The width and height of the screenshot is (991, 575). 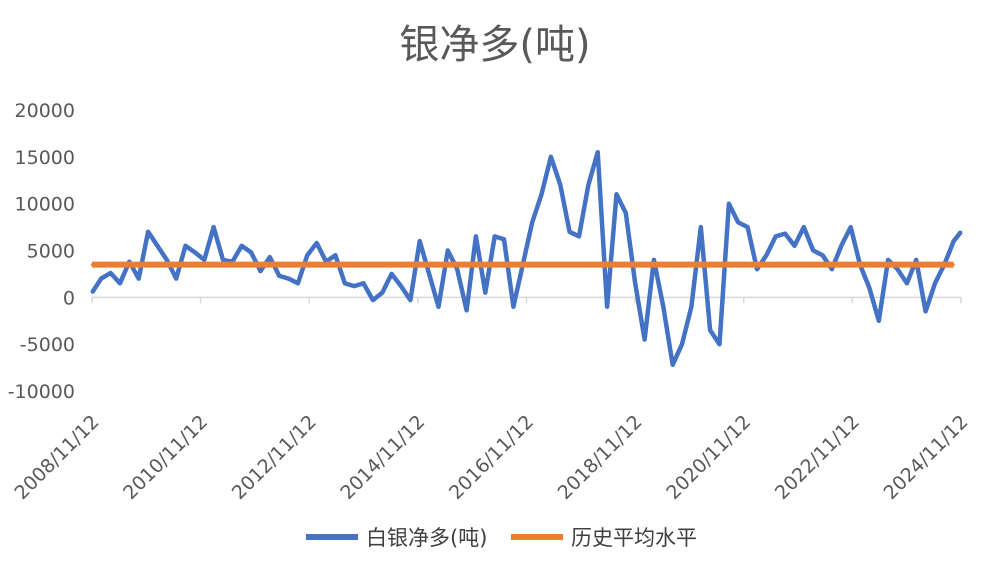 I want to click on x-tick-label: 2008/11/12, so click(x=57, y=457).